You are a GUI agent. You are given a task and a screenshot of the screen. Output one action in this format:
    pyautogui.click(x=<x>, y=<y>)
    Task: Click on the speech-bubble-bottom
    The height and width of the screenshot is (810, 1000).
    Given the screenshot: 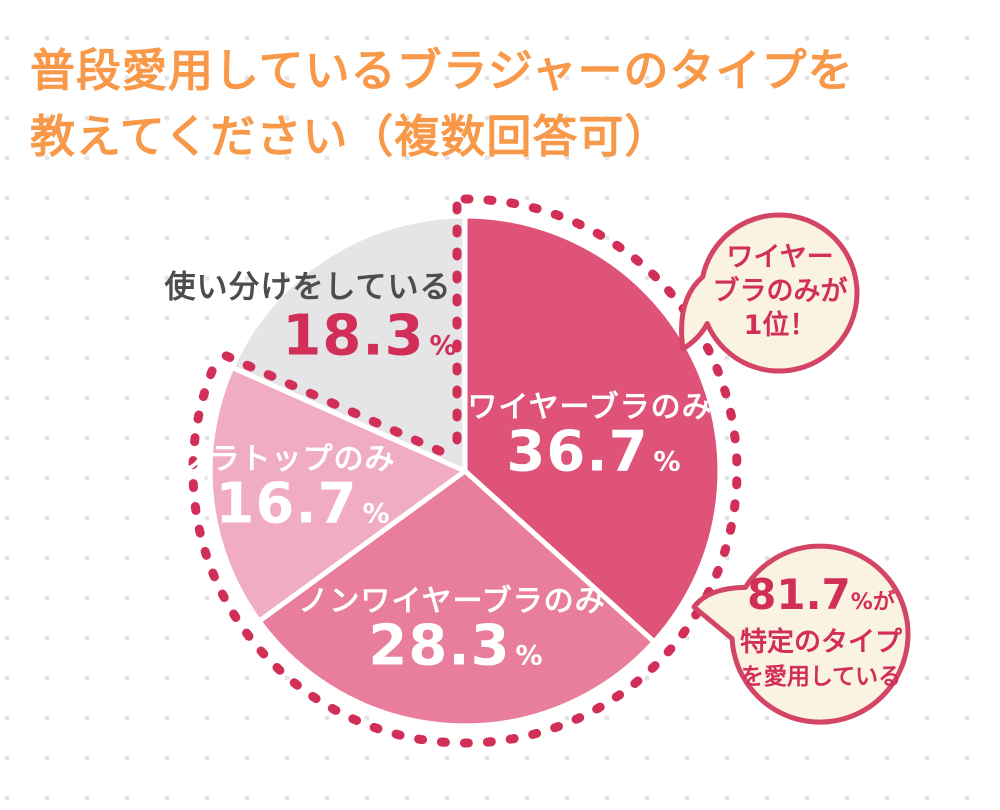 What is the action you would take?
    pyautogui.click(x=801, y=634)
    